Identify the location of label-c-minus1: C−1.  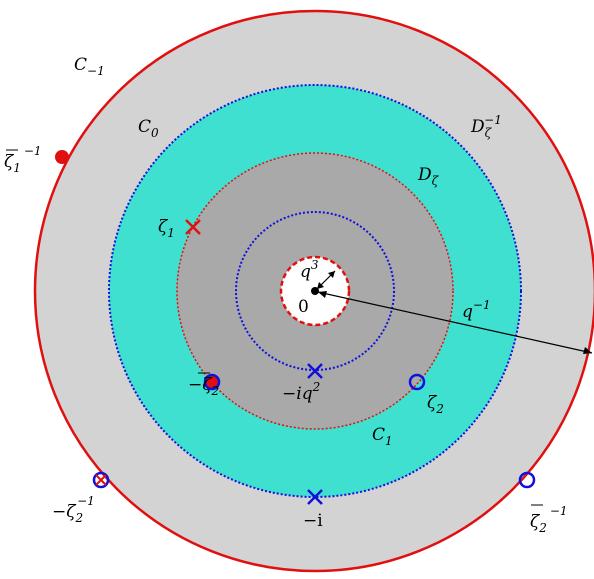
(89, 66).